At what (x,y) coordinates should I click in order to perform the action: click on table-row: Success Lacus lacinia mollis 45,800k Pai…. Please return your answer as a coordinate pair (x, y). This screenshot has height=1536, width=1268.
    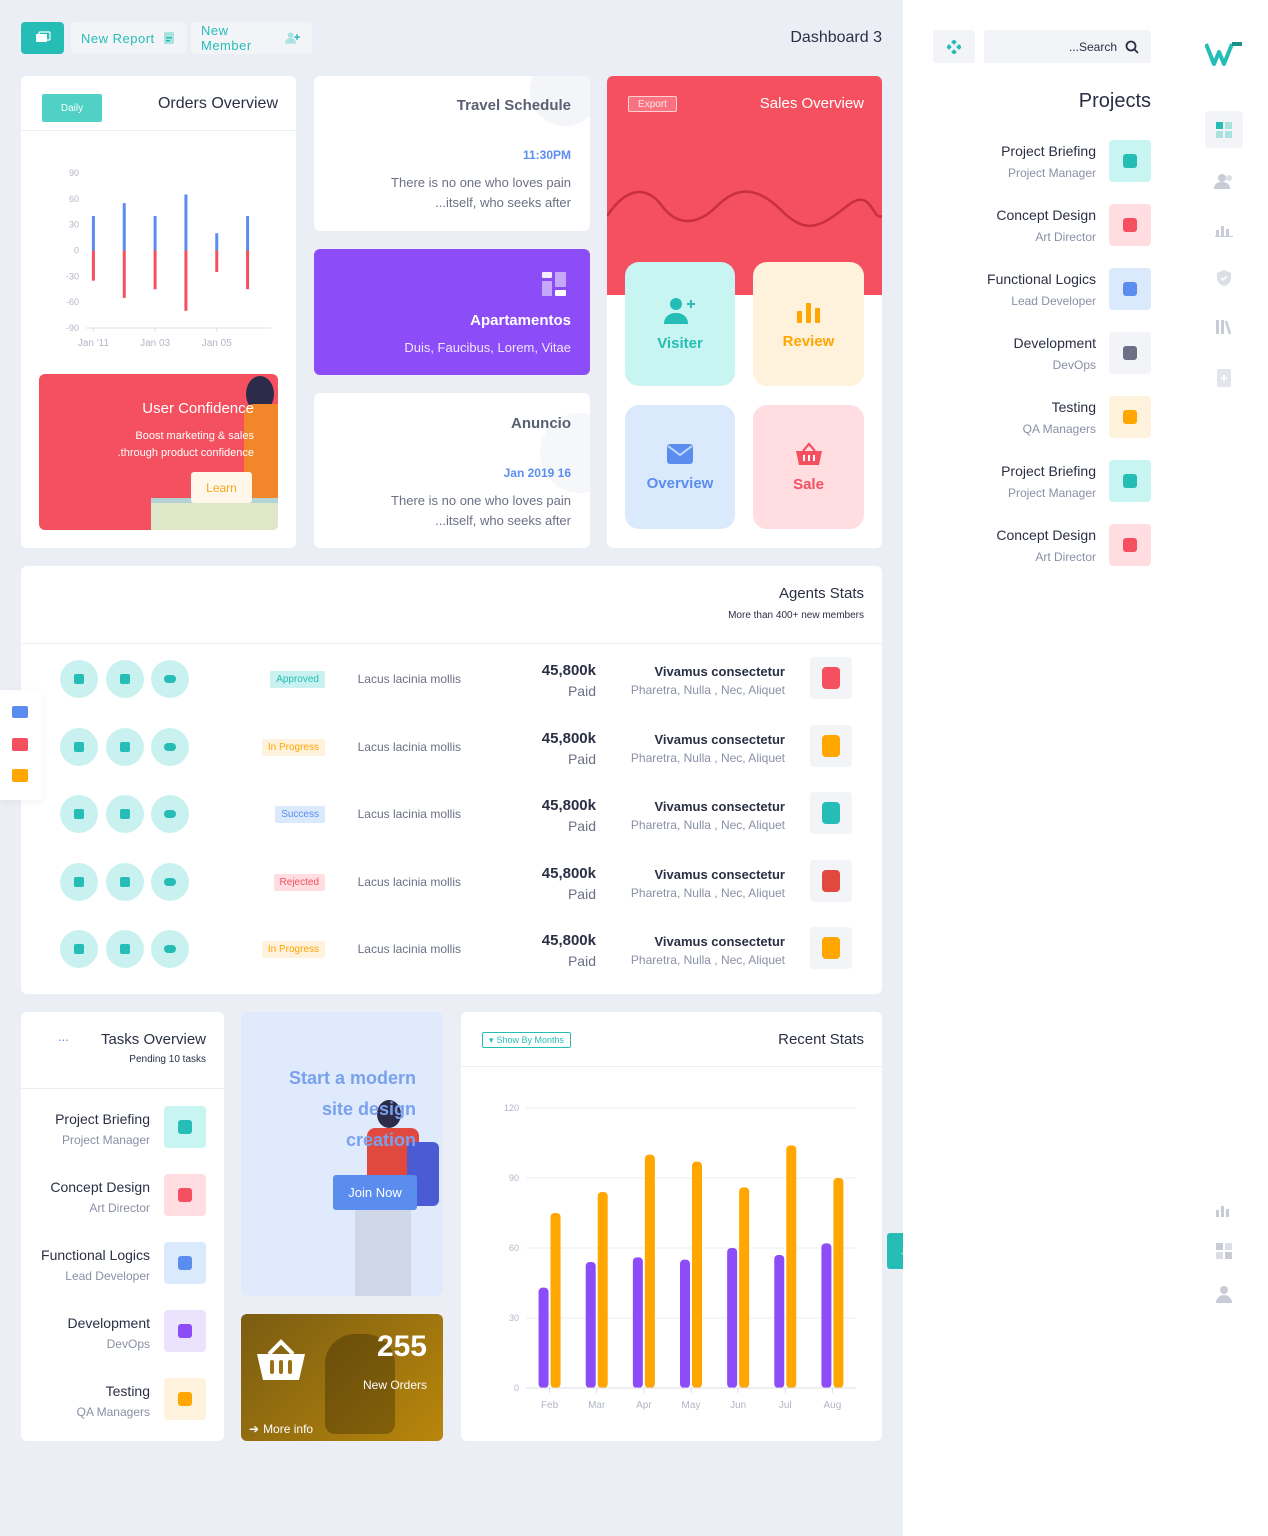
    Looking at the image, I should click on (451, 821).